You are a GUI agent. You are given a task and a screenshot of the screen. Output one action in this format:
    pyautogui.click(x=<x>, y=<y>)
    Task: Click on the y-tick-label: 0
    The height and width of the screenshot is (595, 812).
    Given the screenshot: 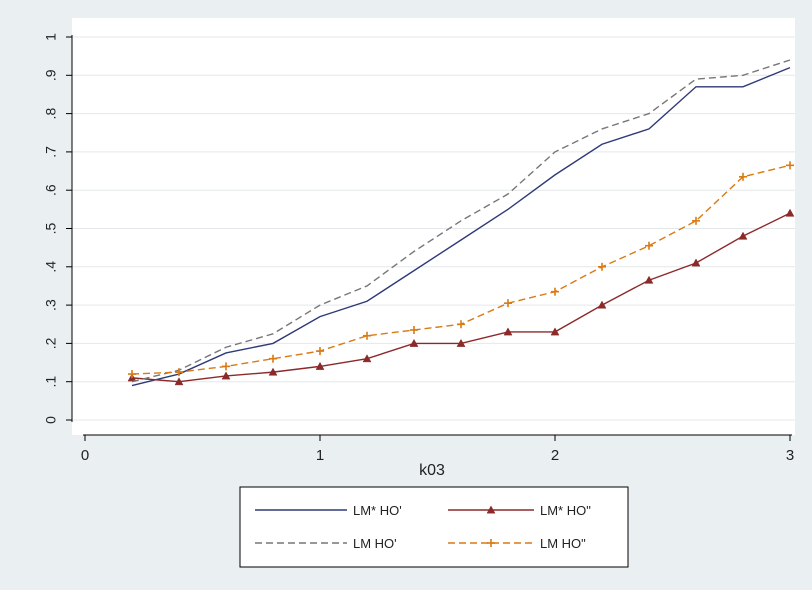 What is the action you would take?
    pyautogui.click(x=51, y=420)
    